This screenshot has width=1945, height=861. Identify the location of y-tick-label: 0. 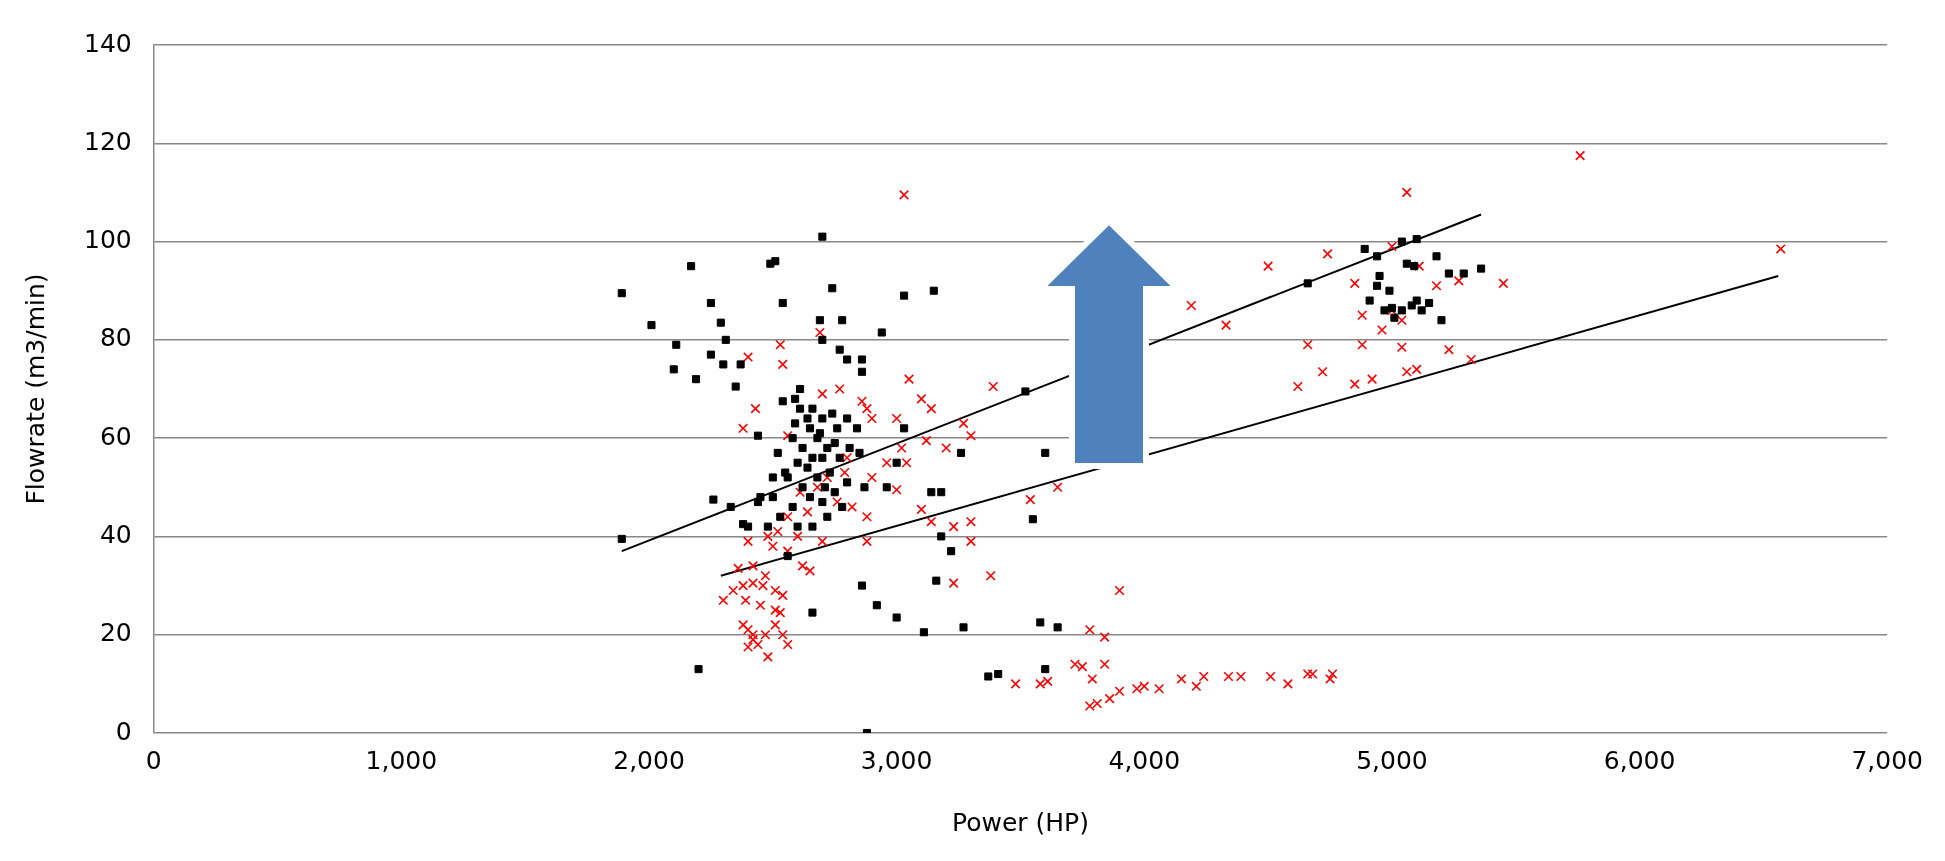
(123, 731).